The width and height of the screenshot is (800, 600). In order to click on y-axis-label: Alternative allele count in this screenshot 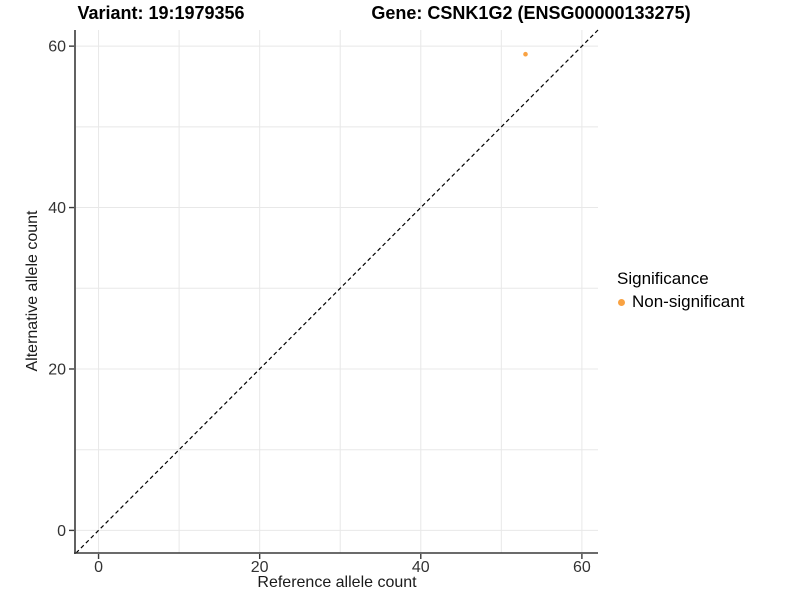, I will do `click(32, 291)`.